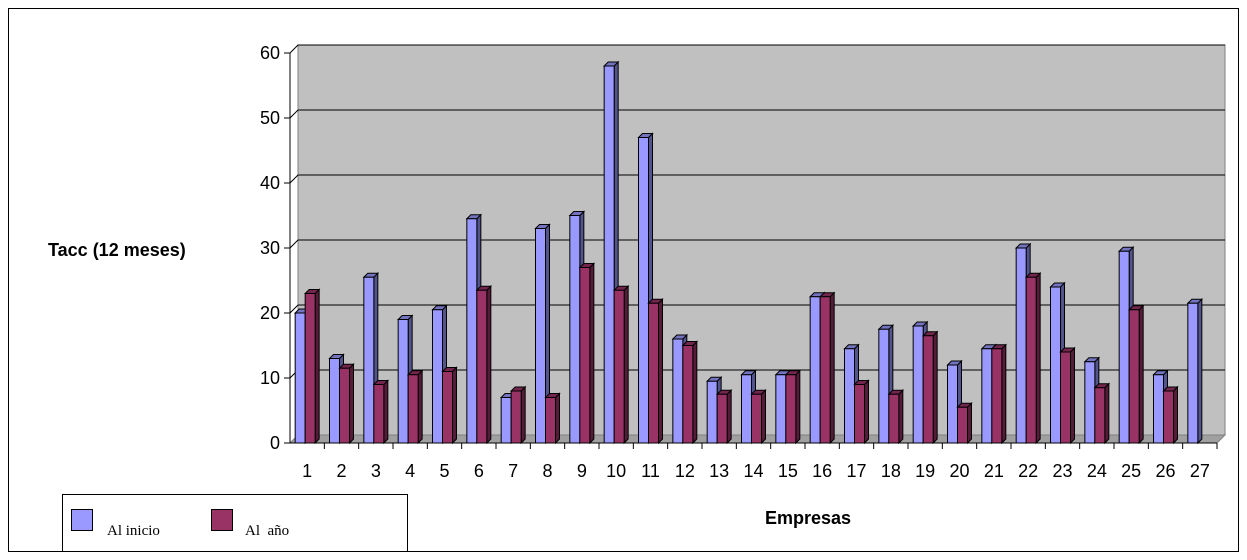 The image size is (1247, 560). Describe the element at coordinates (822, 471) in the screenshot. I see `x-tick-label: 16` at that location.